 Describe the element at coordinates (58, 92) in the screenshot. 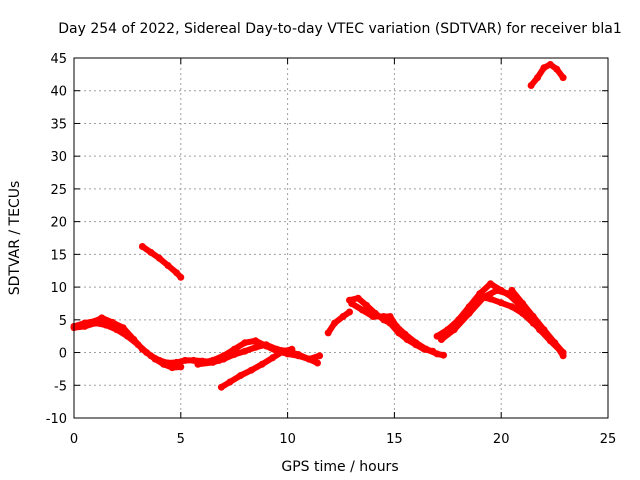

I see `y-tick-label: 40` at that location.